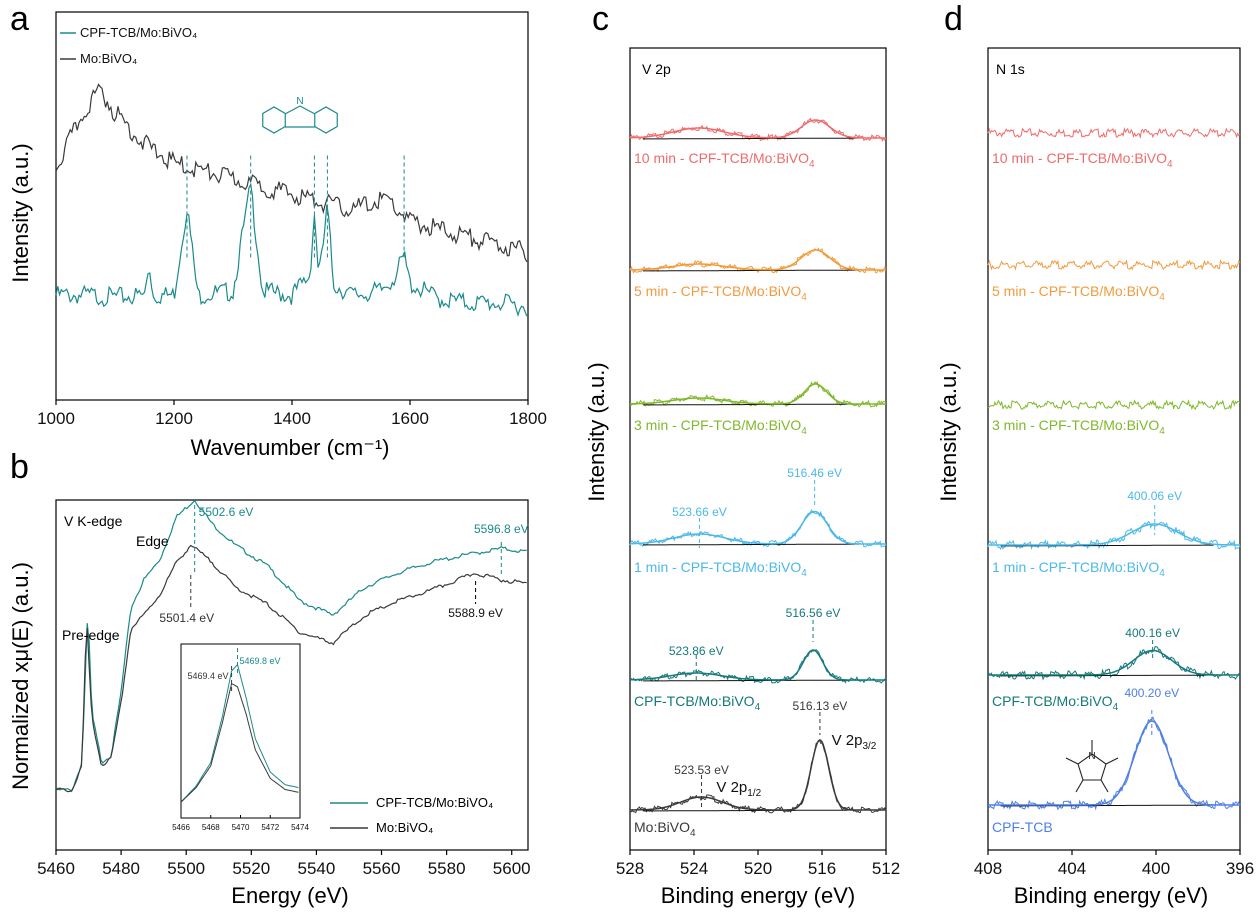 The height and width of the screenshot is (914, 1258). Describe the element at coordinates (953, 19) in the screenshot. I see `panel-letter-d: d` at that location.